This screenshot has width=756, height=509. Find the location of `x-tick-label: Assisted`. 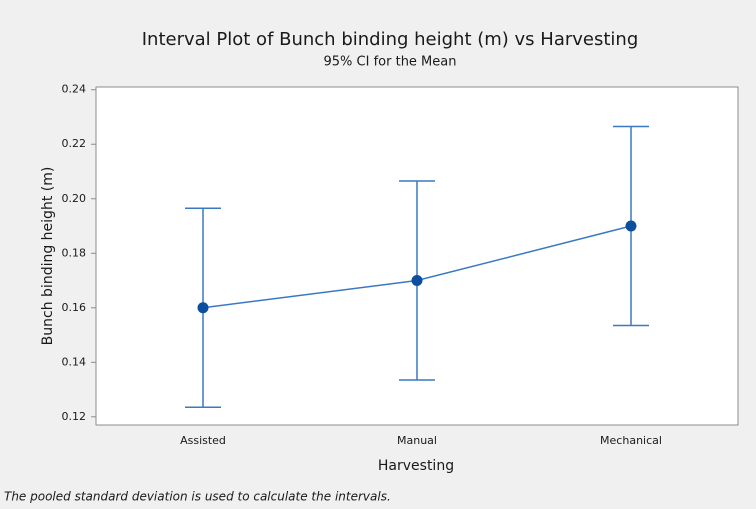

x-tick-label: Assisted is located at coordinates (203, 440).